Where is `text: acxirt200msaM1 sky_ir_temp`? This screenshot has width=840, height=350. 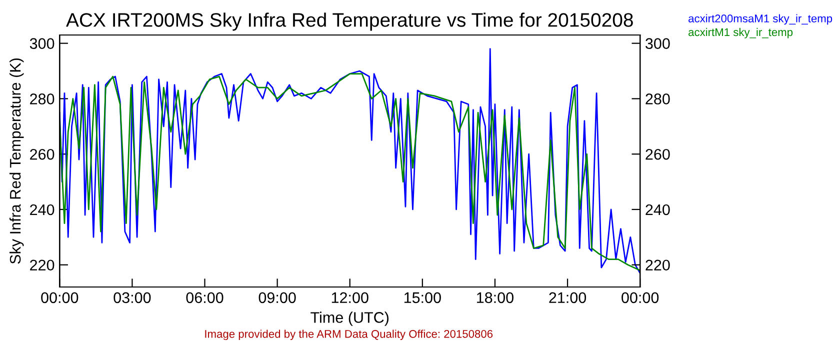 text: acxirt200msaM1 sky_ir_temp is located at coordinates (760, 19).